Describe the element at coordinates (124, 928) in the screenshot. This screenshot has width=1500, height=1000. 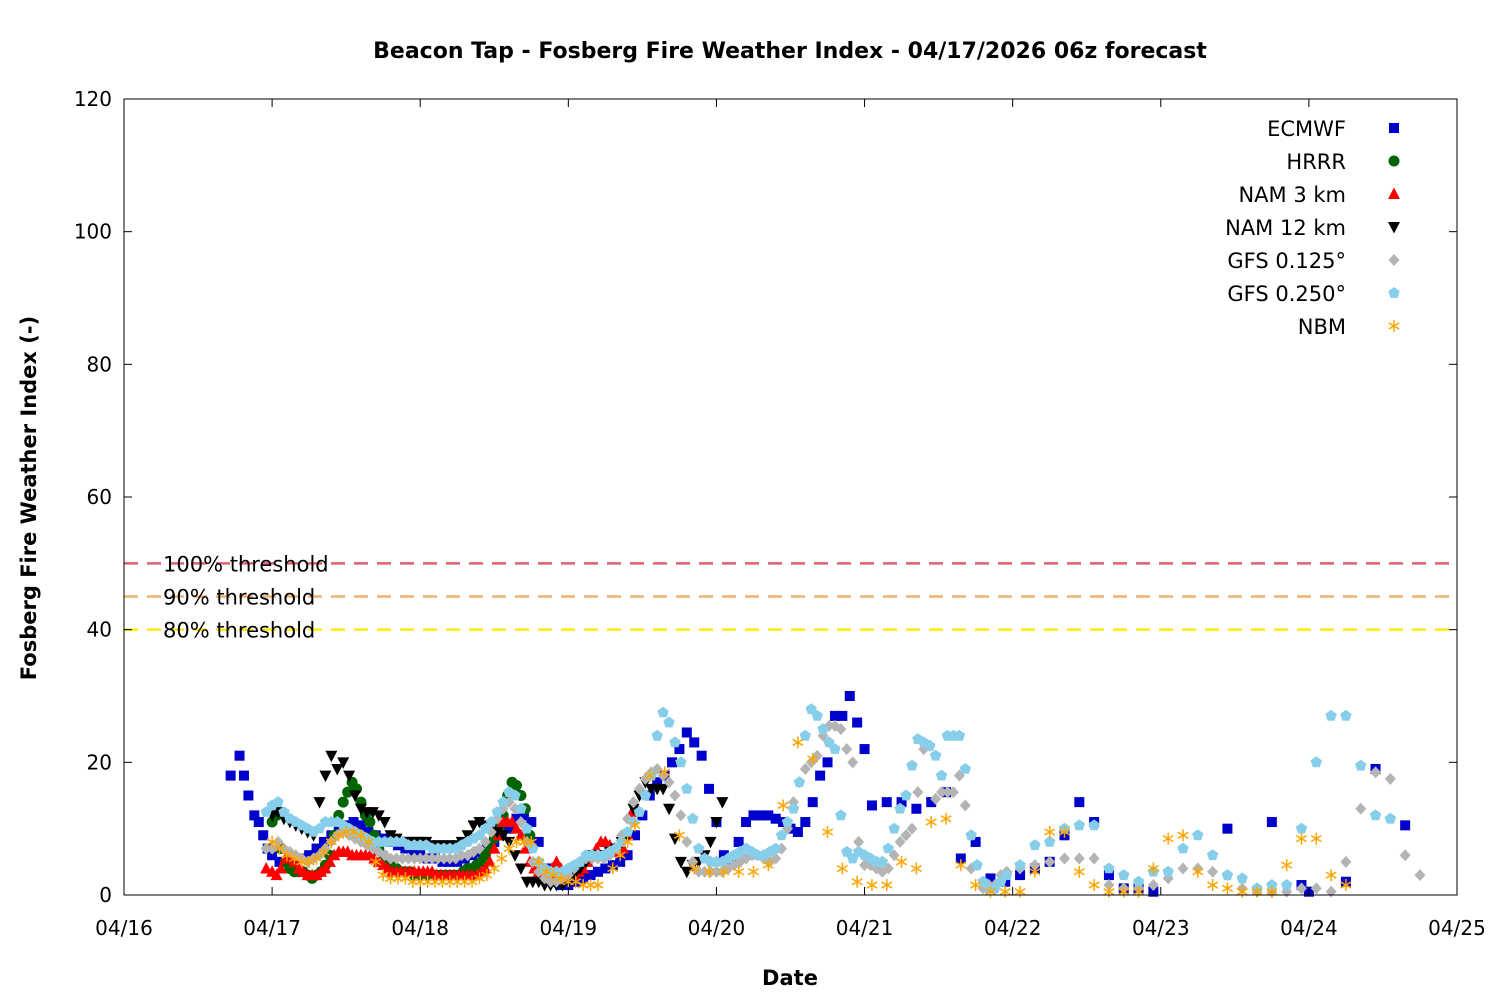
I see `x-tick-label: 04/16` at that location.